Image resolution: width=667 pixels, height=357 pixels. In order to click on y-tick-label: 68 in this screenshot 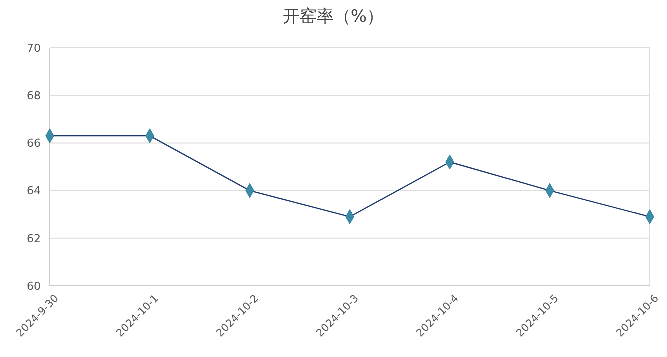, I will do `click(34, 95)`.